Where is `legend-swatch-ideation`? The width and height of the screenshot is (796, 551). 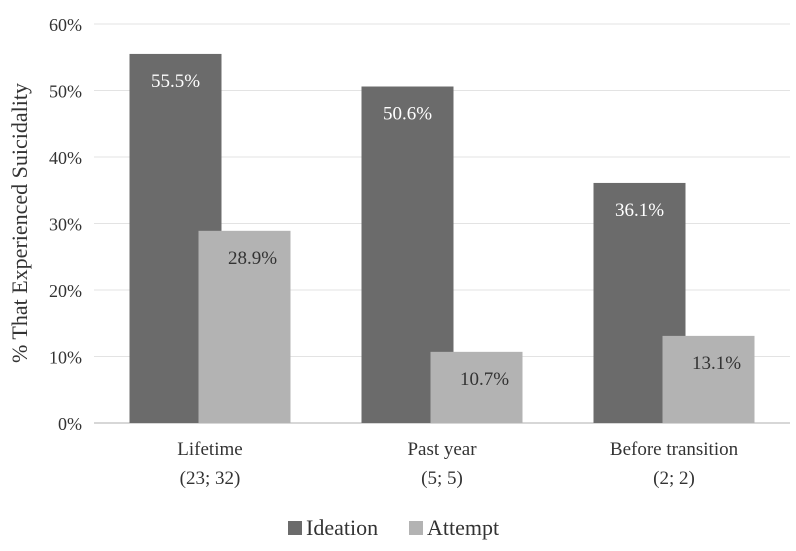 legend-swatch-ideation is located at coordinates (295, 528).